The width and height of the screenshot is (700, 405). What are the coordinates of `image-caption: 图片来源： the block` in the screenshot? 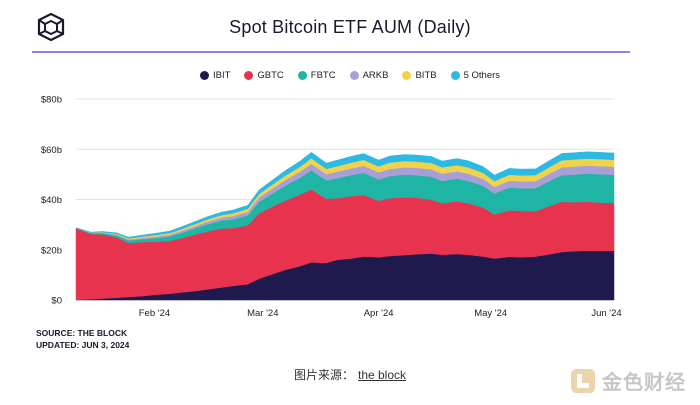 It's located at (350, 374).